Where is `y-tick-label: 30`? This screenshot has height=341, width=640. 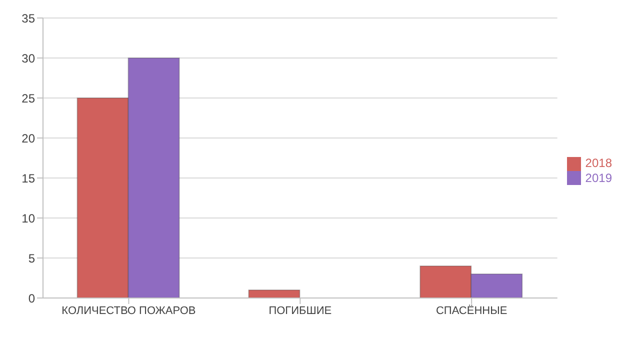 y-tick-label: 30 is located at coordinates (29, 58).